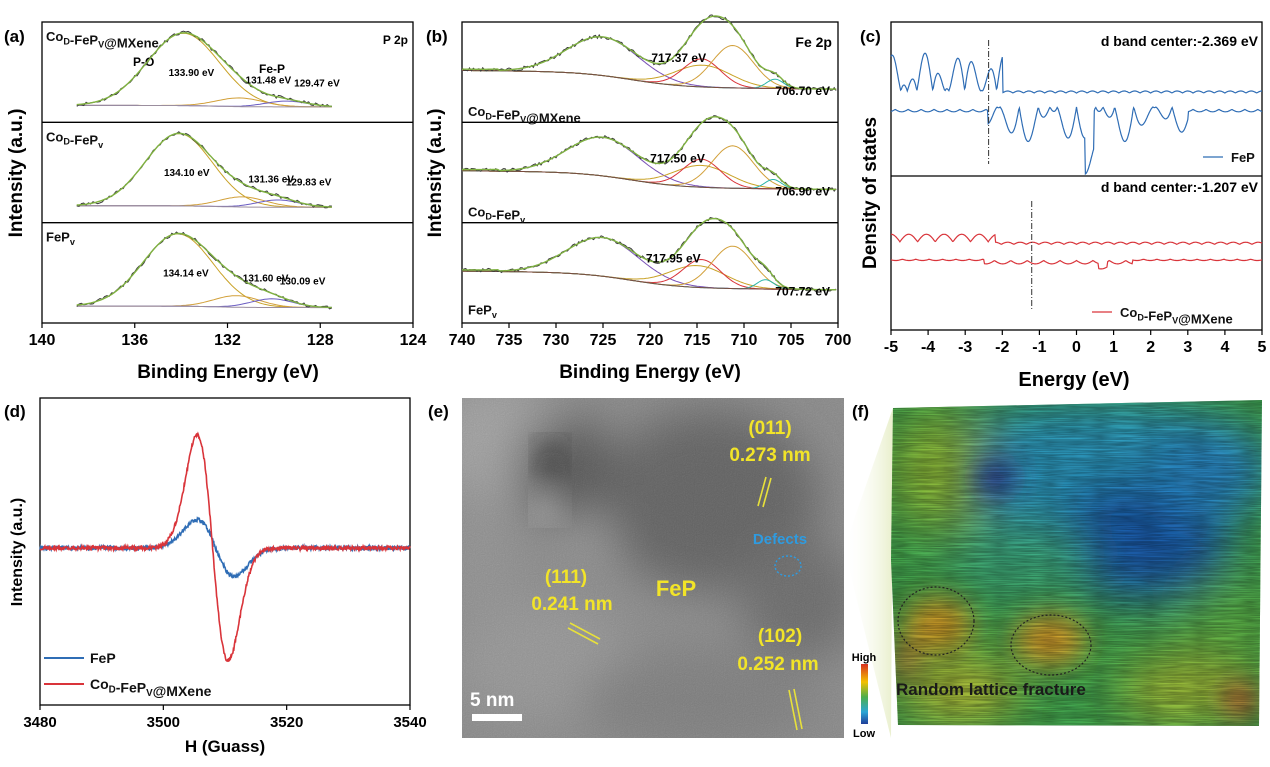 The width and height of the screenshot is (1270, 767). I want to click on colorbar-low: Low, so click(864, 734).